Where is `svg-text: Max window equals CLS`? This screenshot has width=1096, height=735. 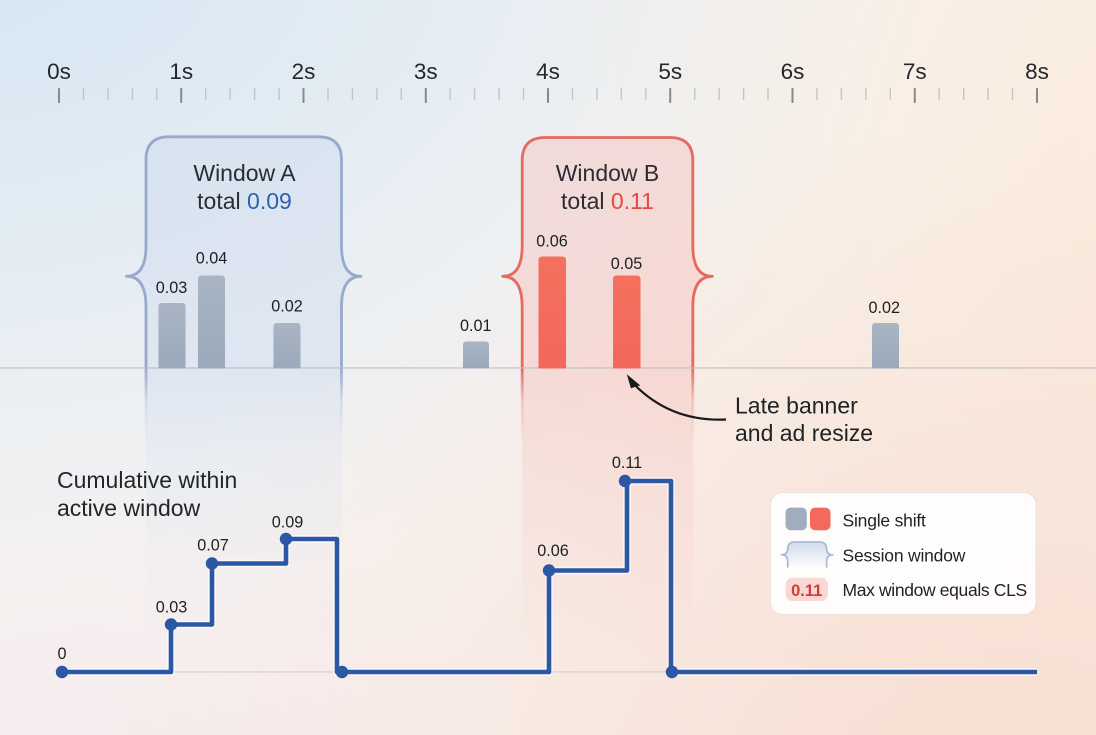 svg-text: Max window equals CLS is located at coordinates (935, 590).